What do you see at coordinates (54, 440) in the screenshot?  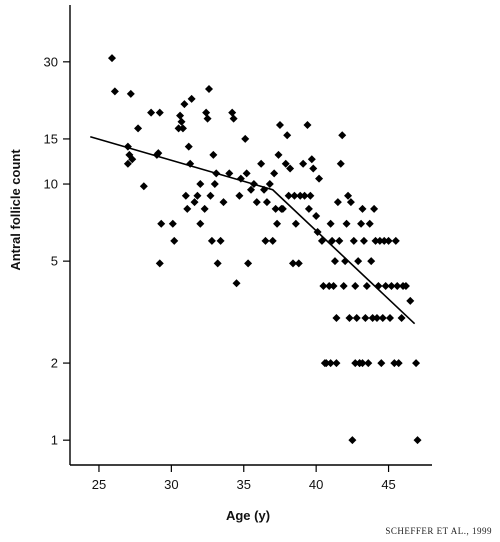 I see `y-tick-label: 1` at bounding box center [54, 440].